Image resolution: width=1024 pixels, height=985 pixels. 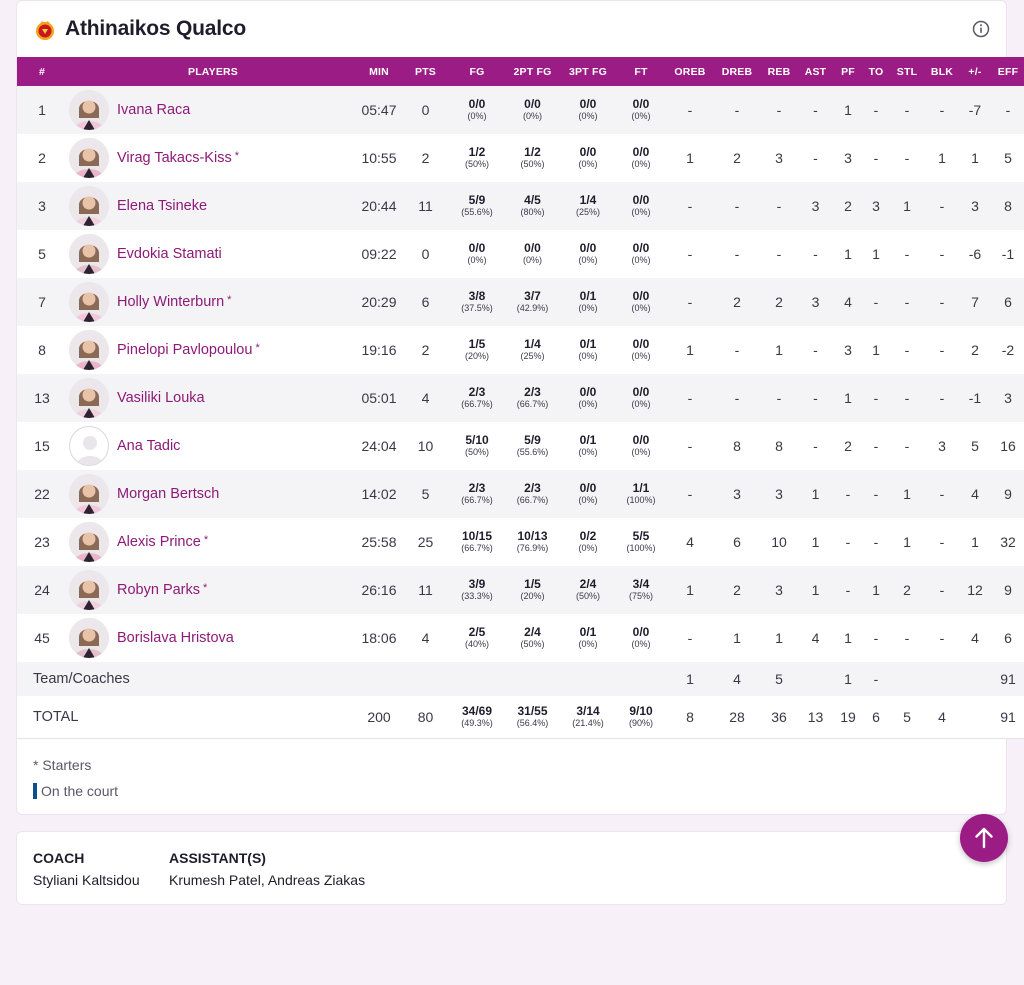 What do you see at coordinates (213, 110) in the screenshot?
I see `player-cell: Ivana Raca` at bounding box center [213, 110].